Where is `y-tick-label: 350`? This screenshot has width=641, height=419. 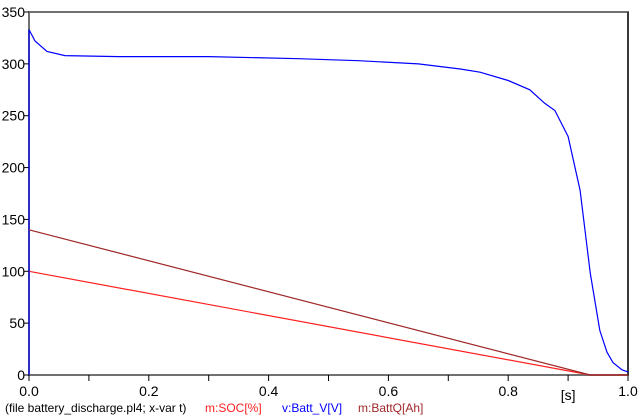 y-tick-label: 350 is located at coordinates (14, 12).